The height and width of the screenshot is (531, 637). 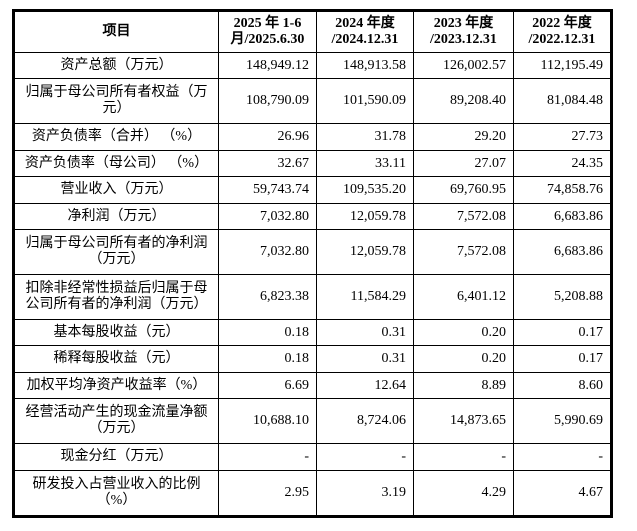 I want to click on cell-value: 27.73, so click(x=562, y=137).